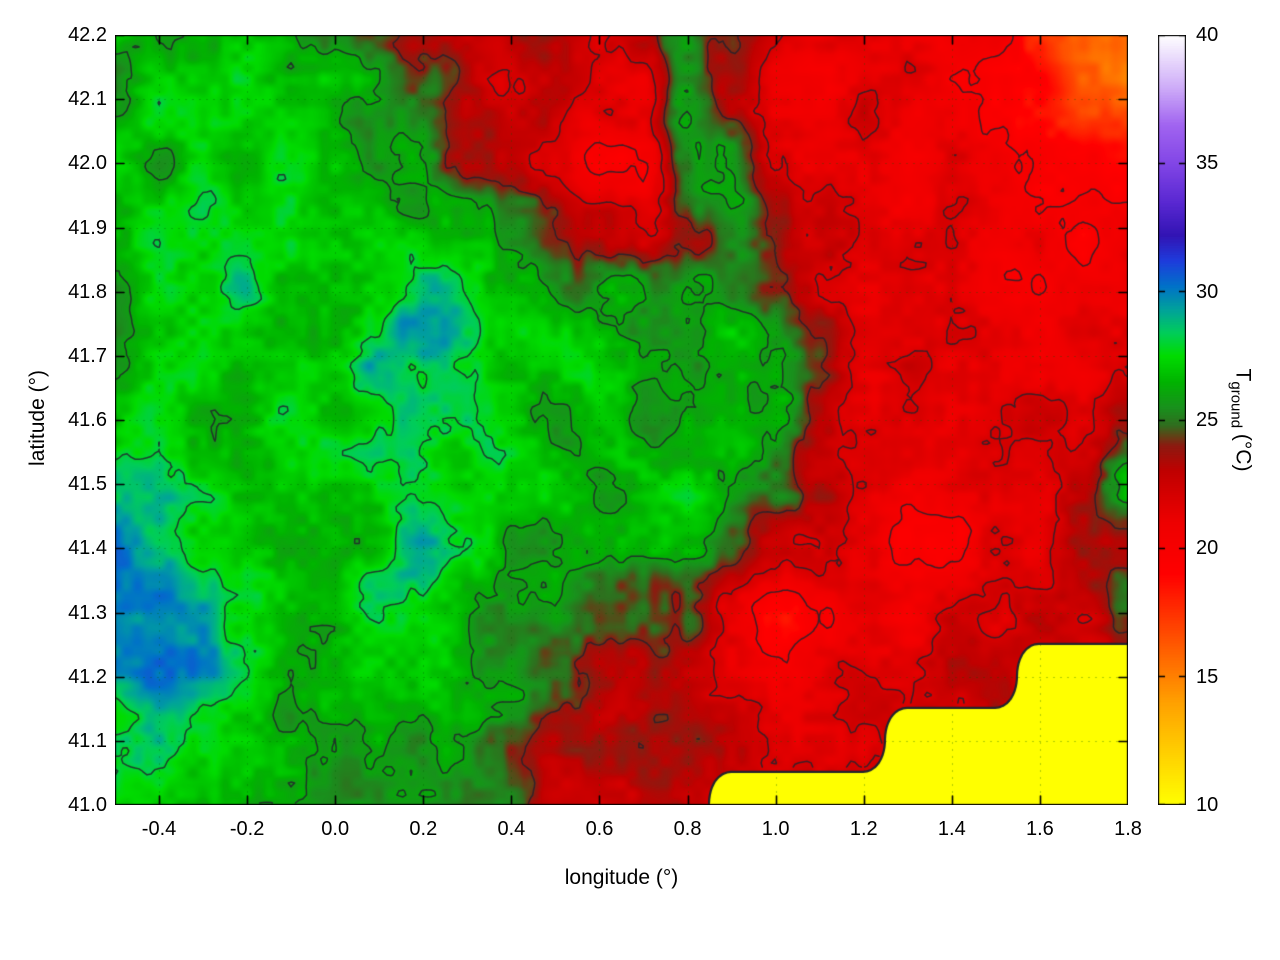 This screenshot has width=1280, height=960. Describe the element at coordinates (87, 805) in the screenshot. I see `y-tick-label: 41.0` at that location.